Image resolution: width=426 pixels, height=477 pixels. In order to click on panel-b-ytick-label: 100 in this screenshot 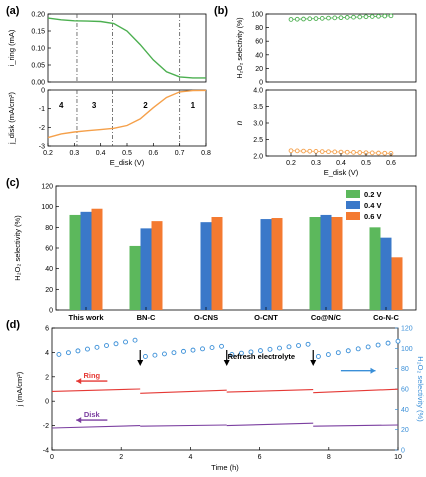, I will do `click(257, 15)`.